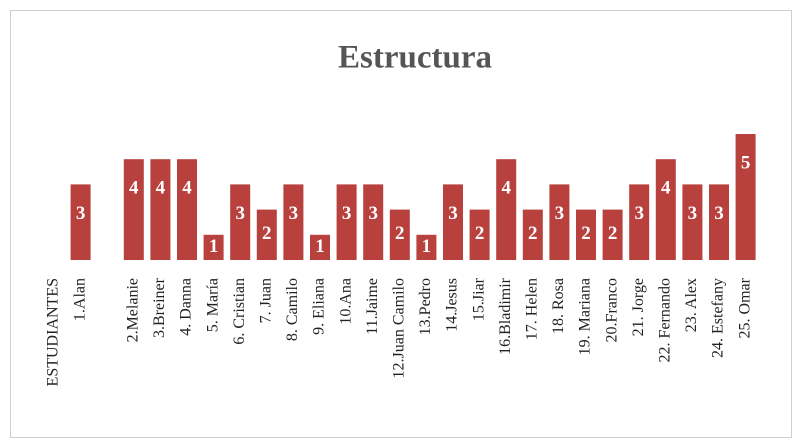 The width and height of the screenshot is (802, 448). Describe the element at coordinates (159, 307) in the screenshot. I see `x-tick-label: 3.Breiner` at that location.